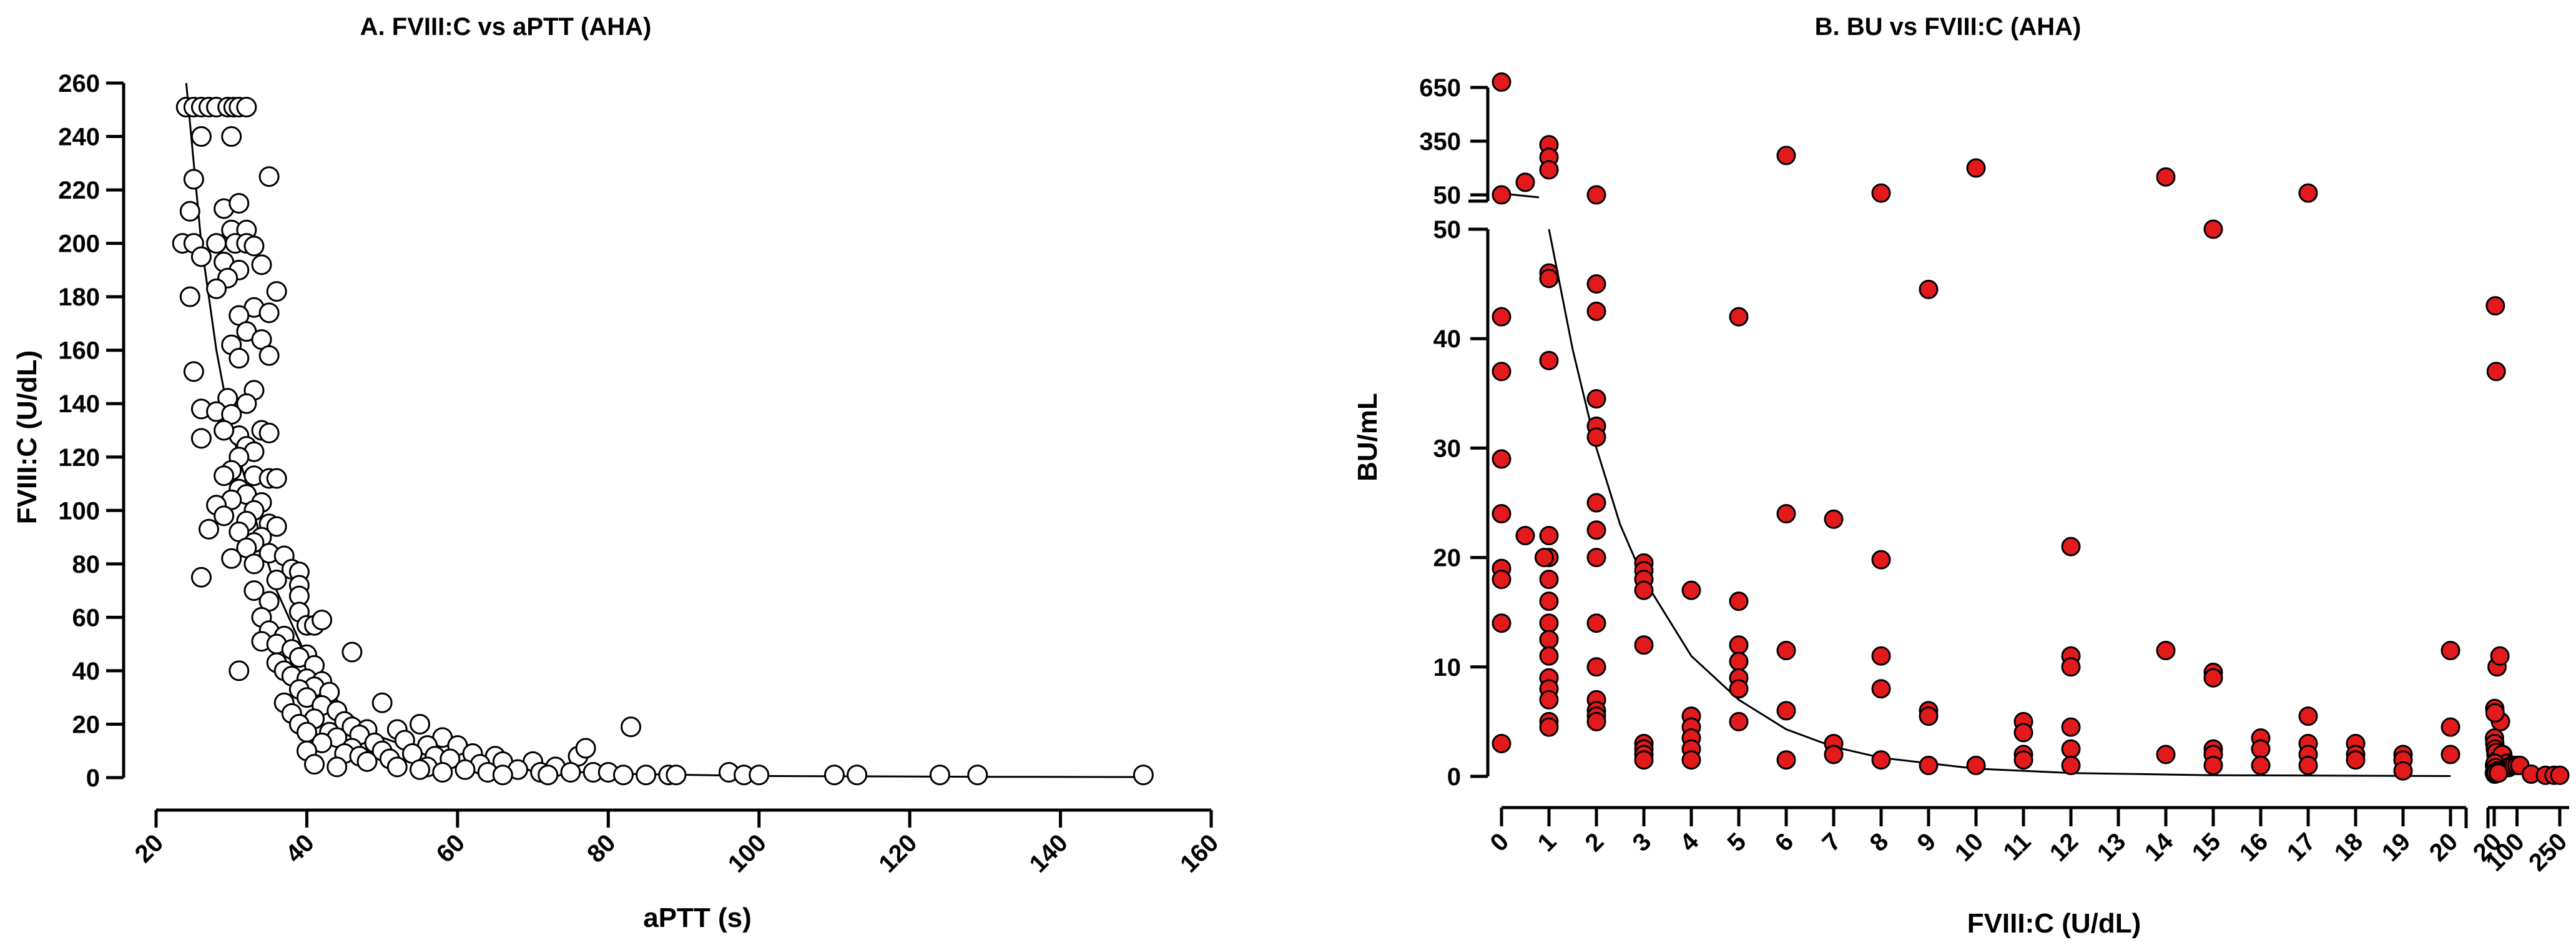  What do you see at coordinates (79, 458) in the screenshot?
I see `panel-a-y-tick-label: 120` at bounding box center [79, 458].